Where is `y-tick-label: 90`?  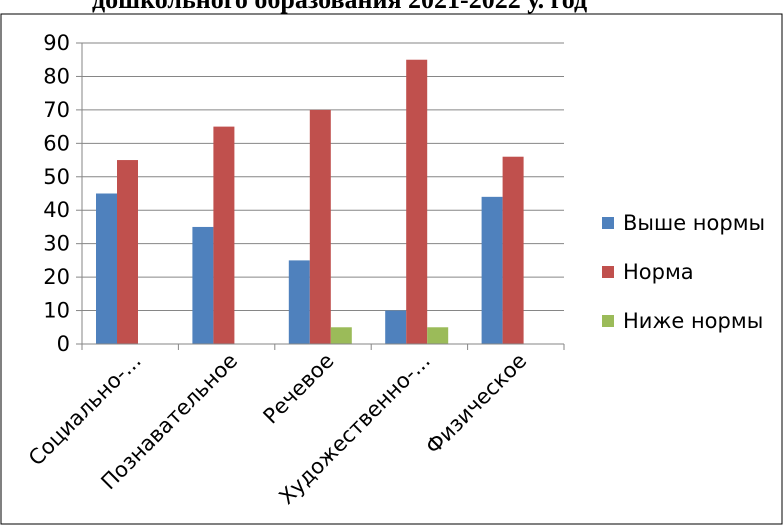 y-tick-label: 90 is located at coordinates (56, 43).